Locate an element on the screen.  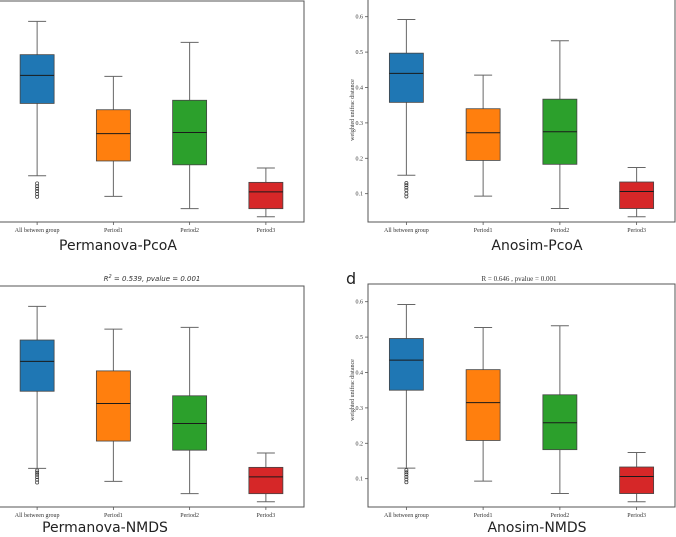
chart-title: R = 0.646 , pvalue = 0.001 is located at coordinates (519, 279).